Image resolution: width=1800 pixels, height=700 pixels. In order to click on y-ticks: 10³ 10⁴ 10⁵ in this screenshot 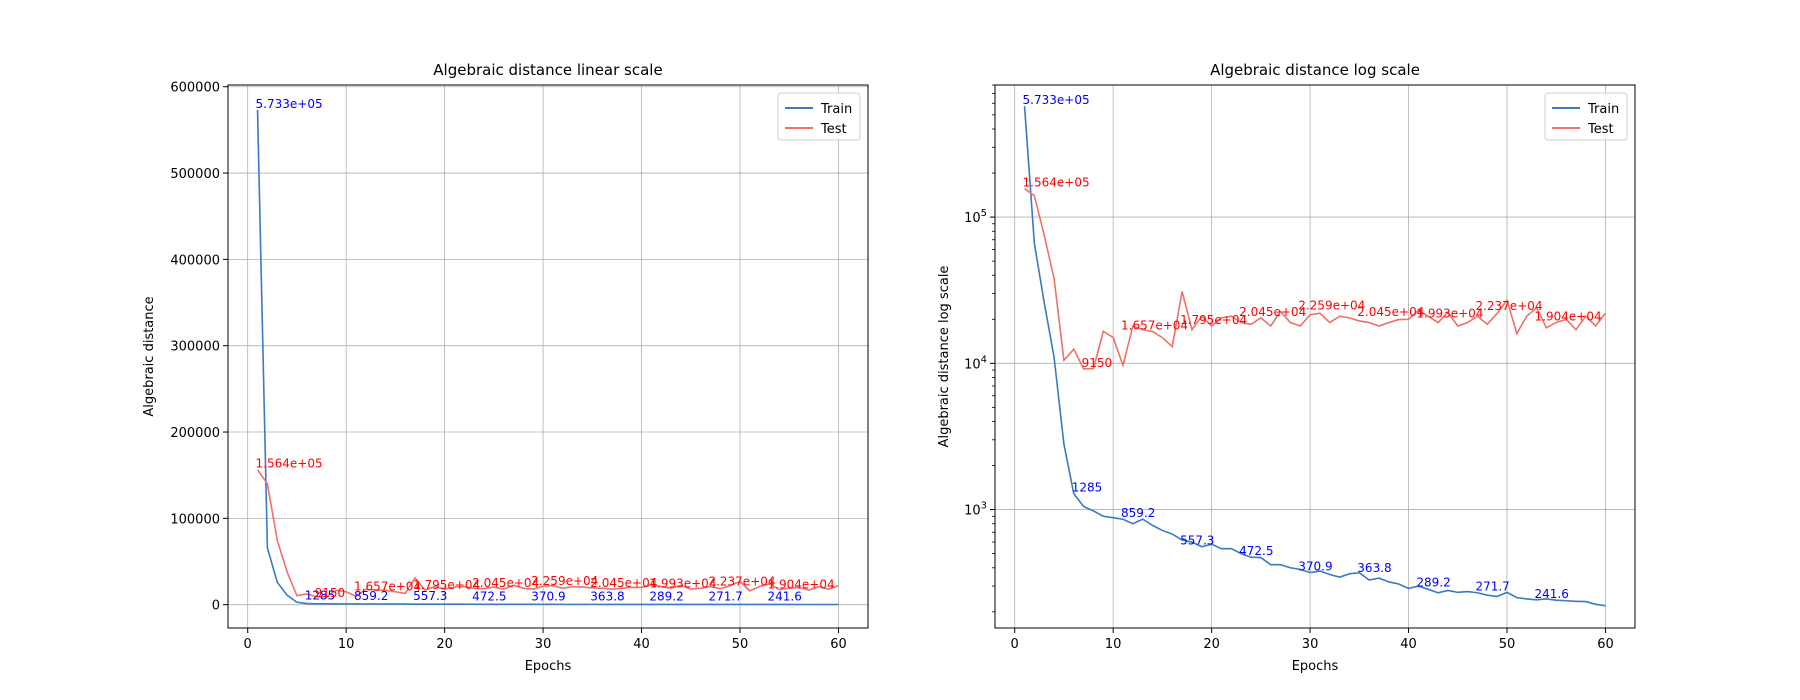, I will do `click(979, 348)`.